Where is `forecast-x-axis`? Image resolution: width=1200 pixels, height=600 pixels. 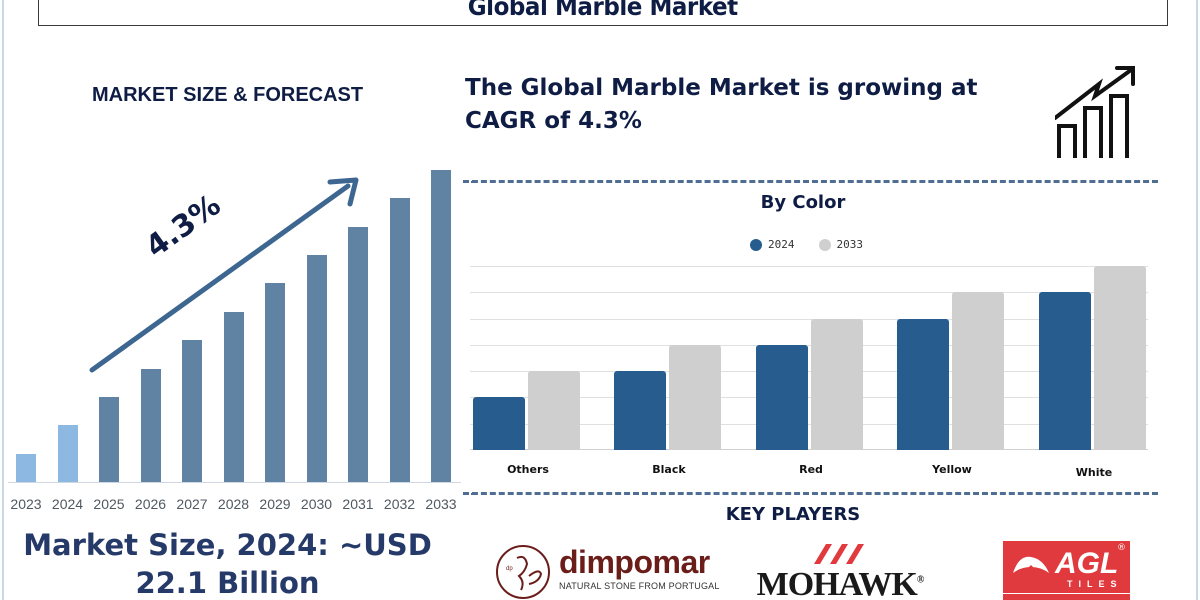
forecast-x-axis is located at coordinates (234, 482).